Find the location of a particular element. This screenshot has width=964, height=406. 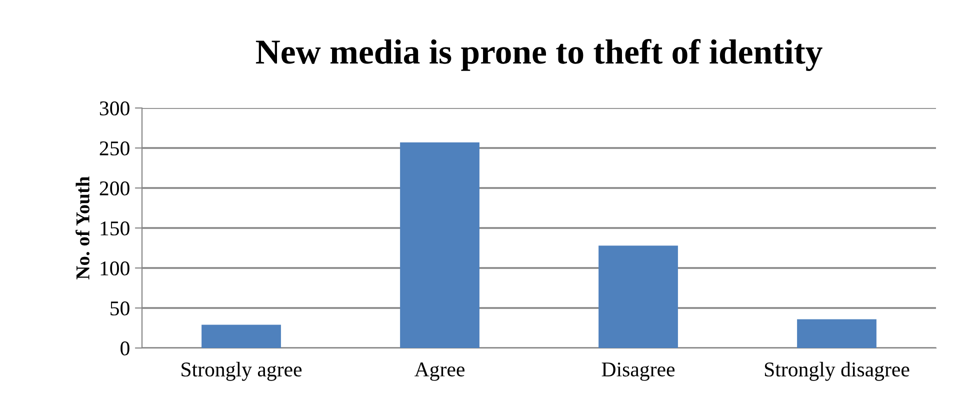

x-tick-label: Agree is located at coordinates (439, 371).